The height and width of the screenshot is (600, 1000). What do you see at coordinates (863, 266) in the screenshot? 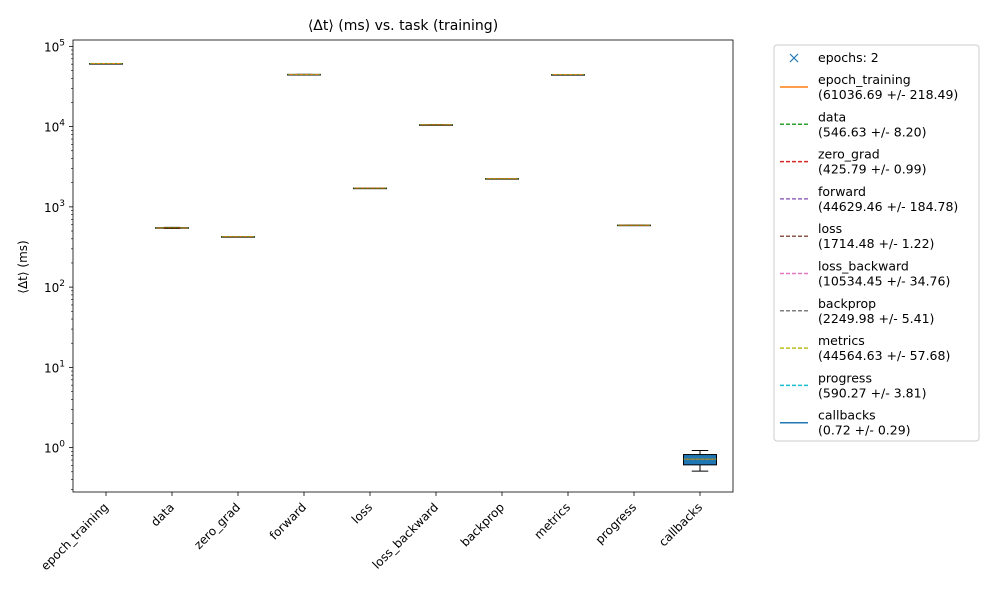
I see `legend-label: loss_backward` at bounding box center [863, 266].